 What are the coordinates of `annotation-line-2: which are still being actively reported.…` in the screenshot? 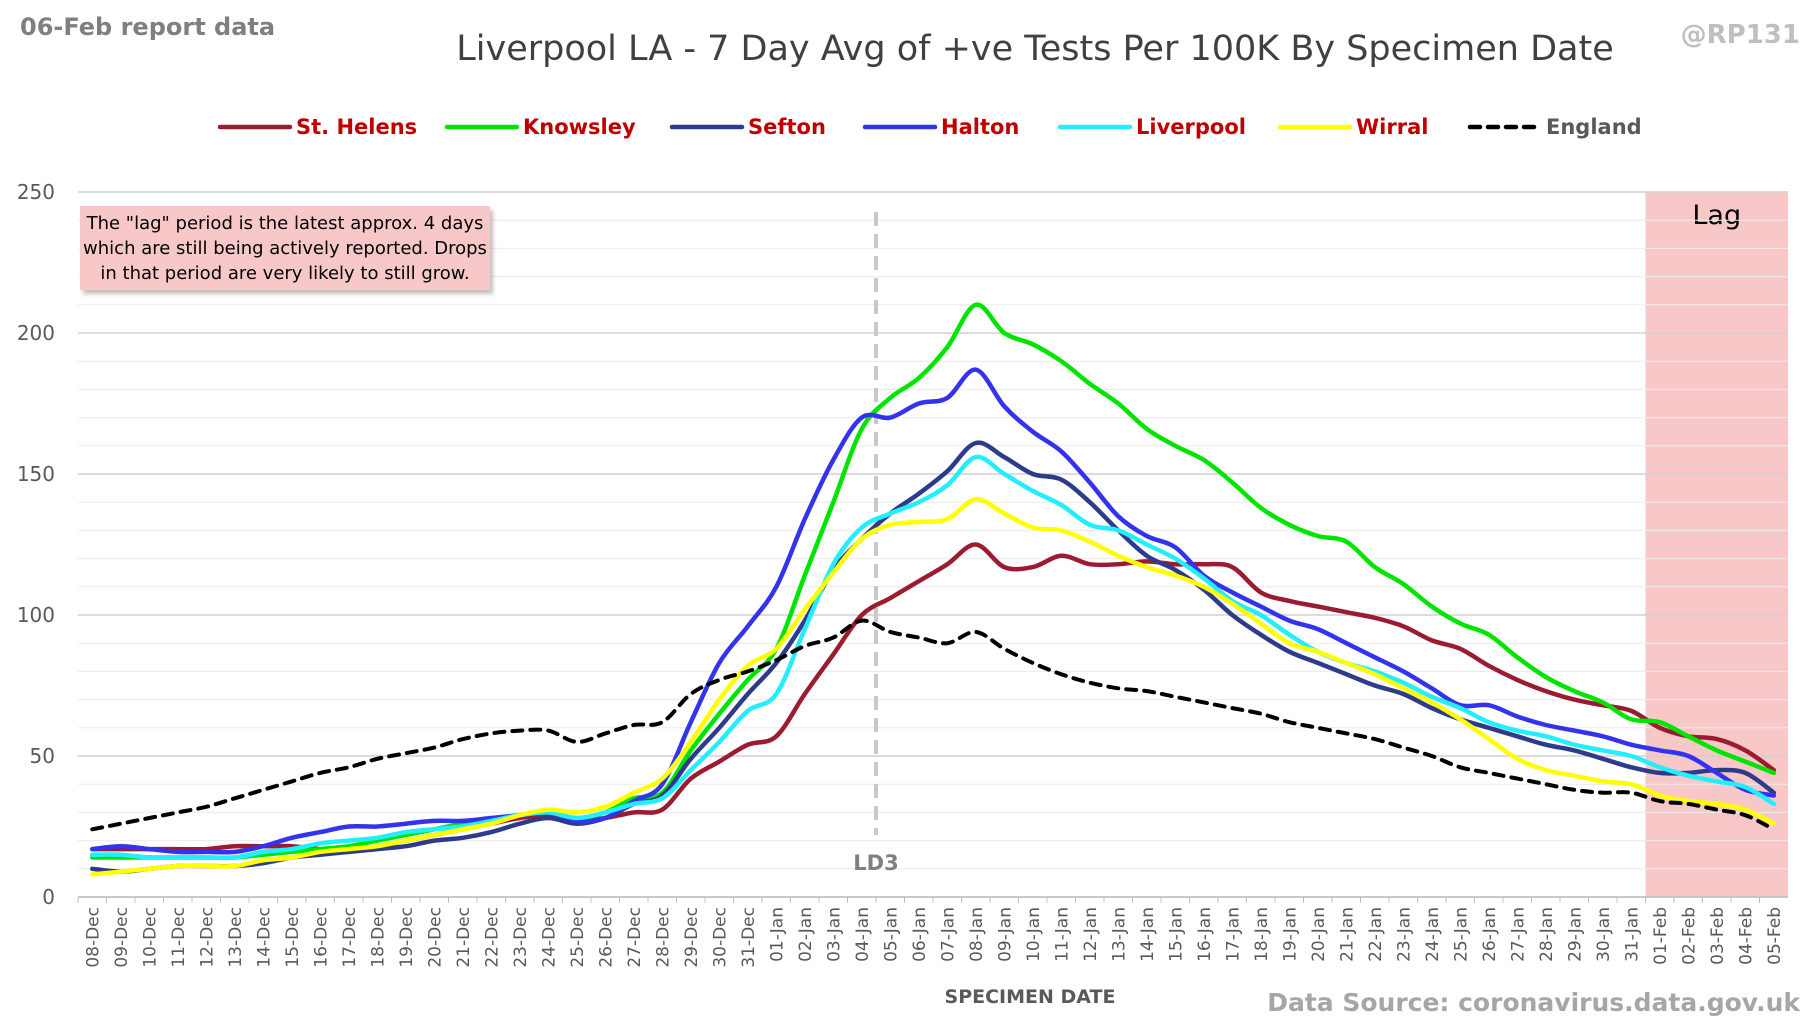 It's located at (285, 248).